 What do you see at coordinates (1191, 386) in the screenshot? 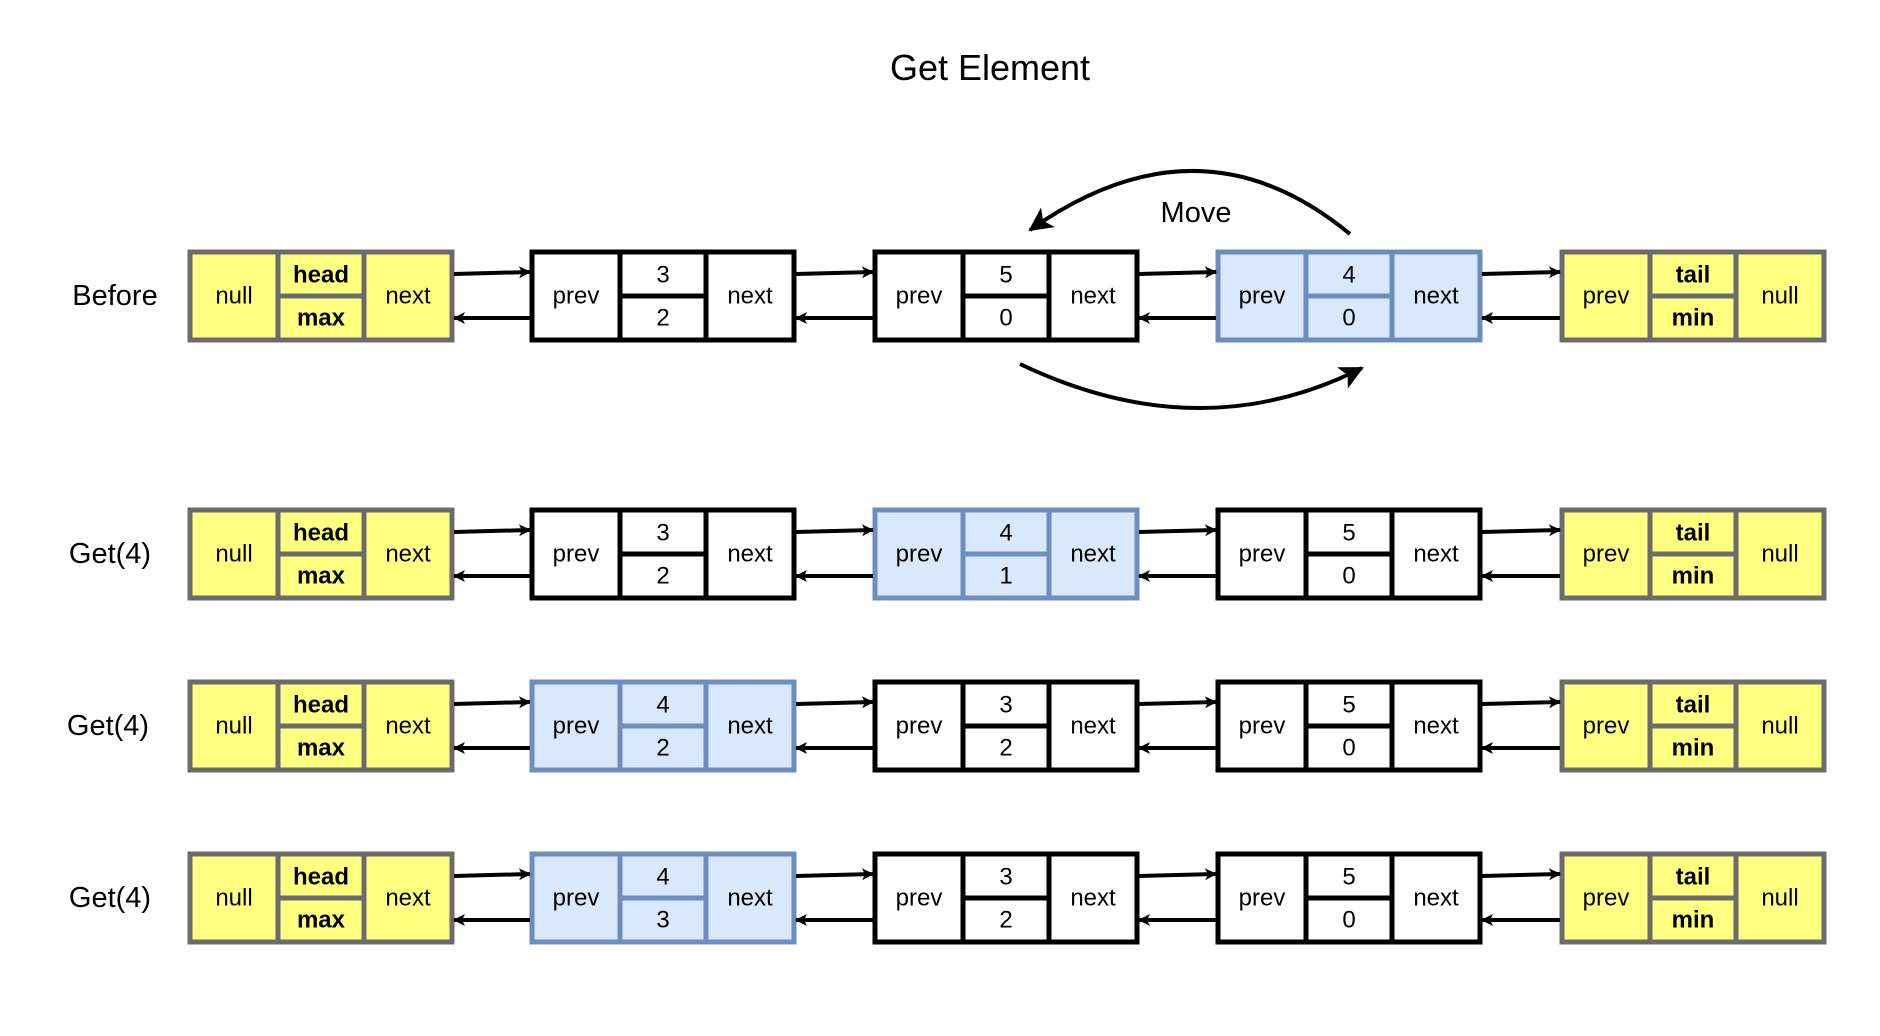
I see `move-arrow-bottom` at bounding box center [1191, 386].